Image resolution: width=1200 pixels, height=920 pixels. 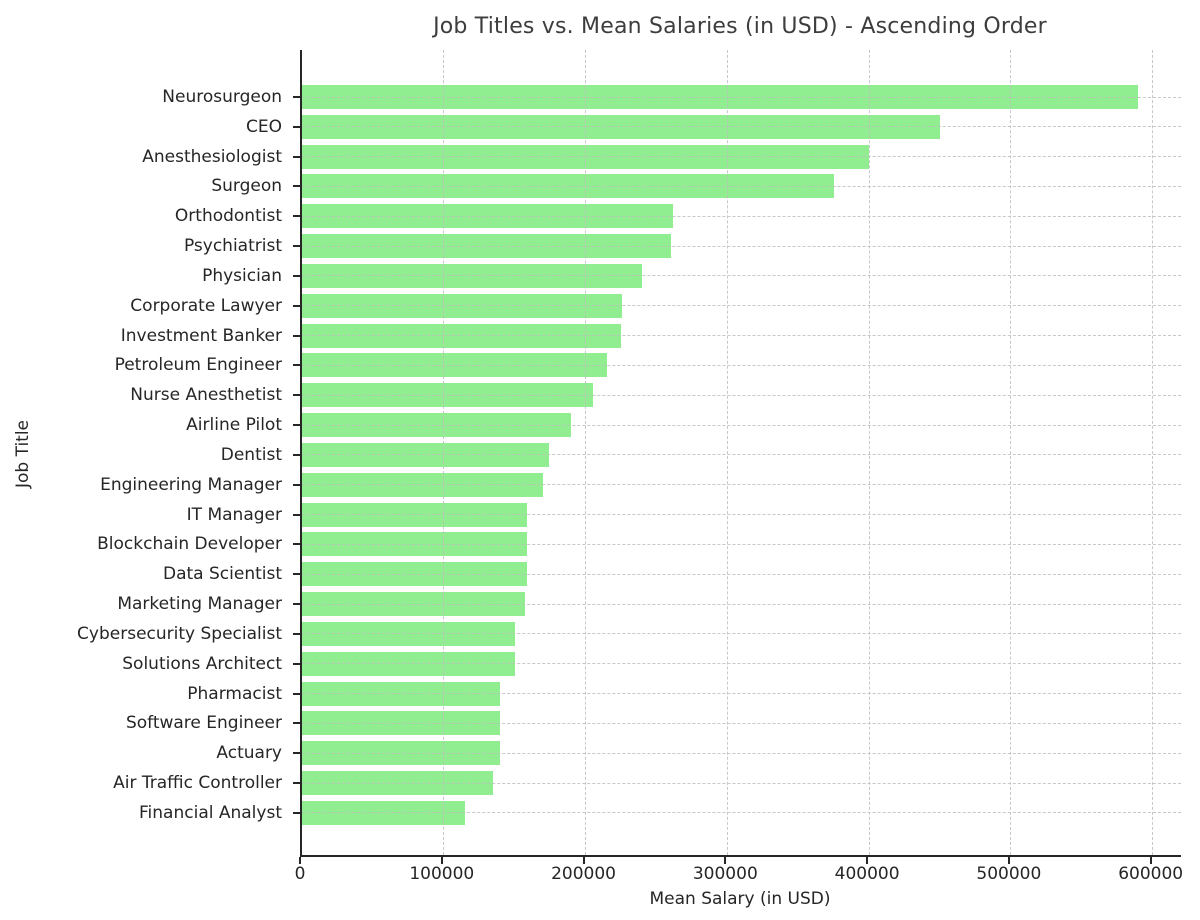 I want to click on y-tick-label: CEO, so click(x=264, y=126).